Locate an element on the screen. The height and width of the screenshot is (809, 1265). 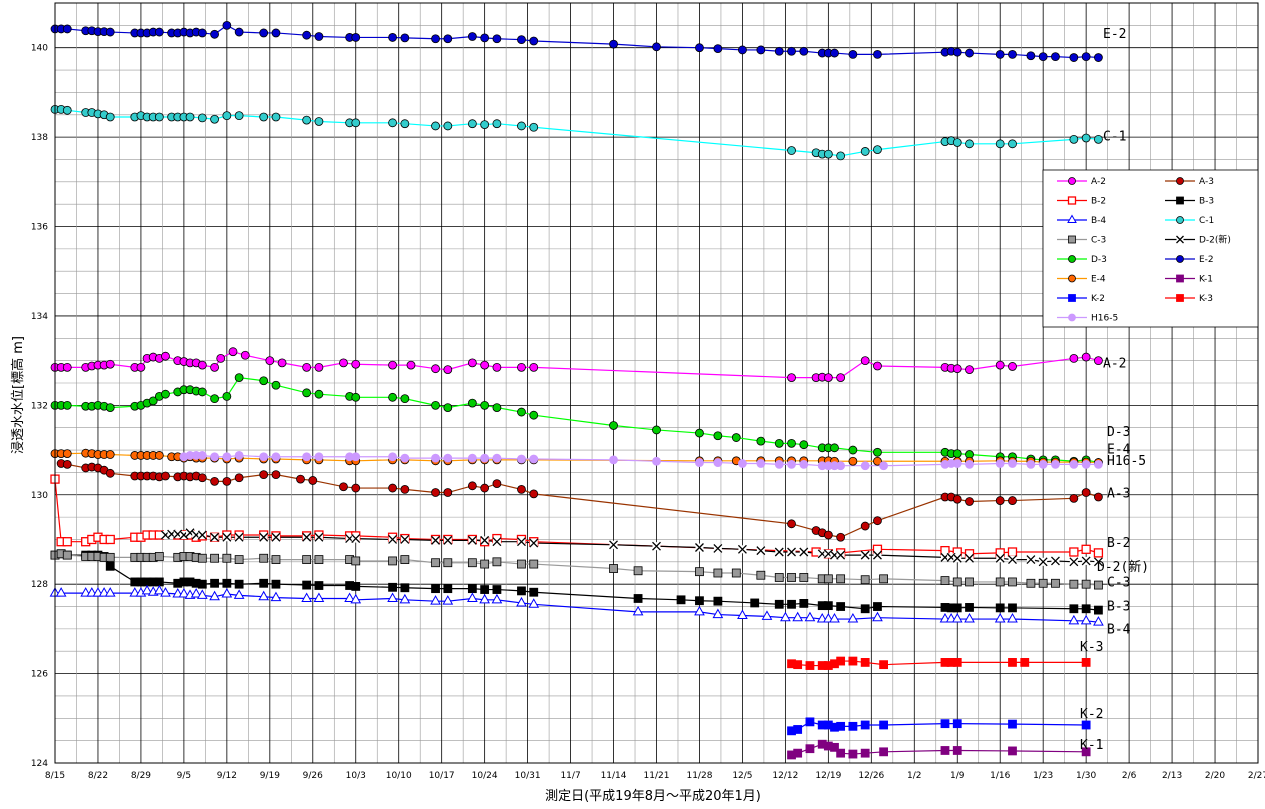
x-tick-label: 8/15 is located at coordinates (55, 776).